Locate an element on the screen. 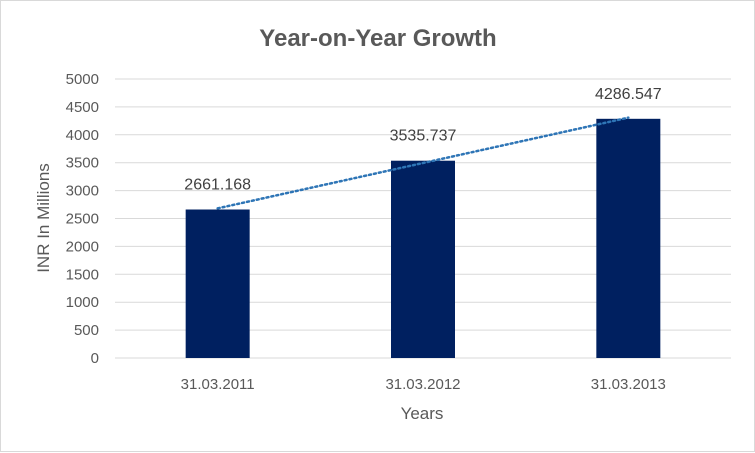 The height and width of the screenshot is (453, 755). x-tick-labels: 31.03.2011 31.03.2012 31.03.2013 is located at coordinates (423, 384).